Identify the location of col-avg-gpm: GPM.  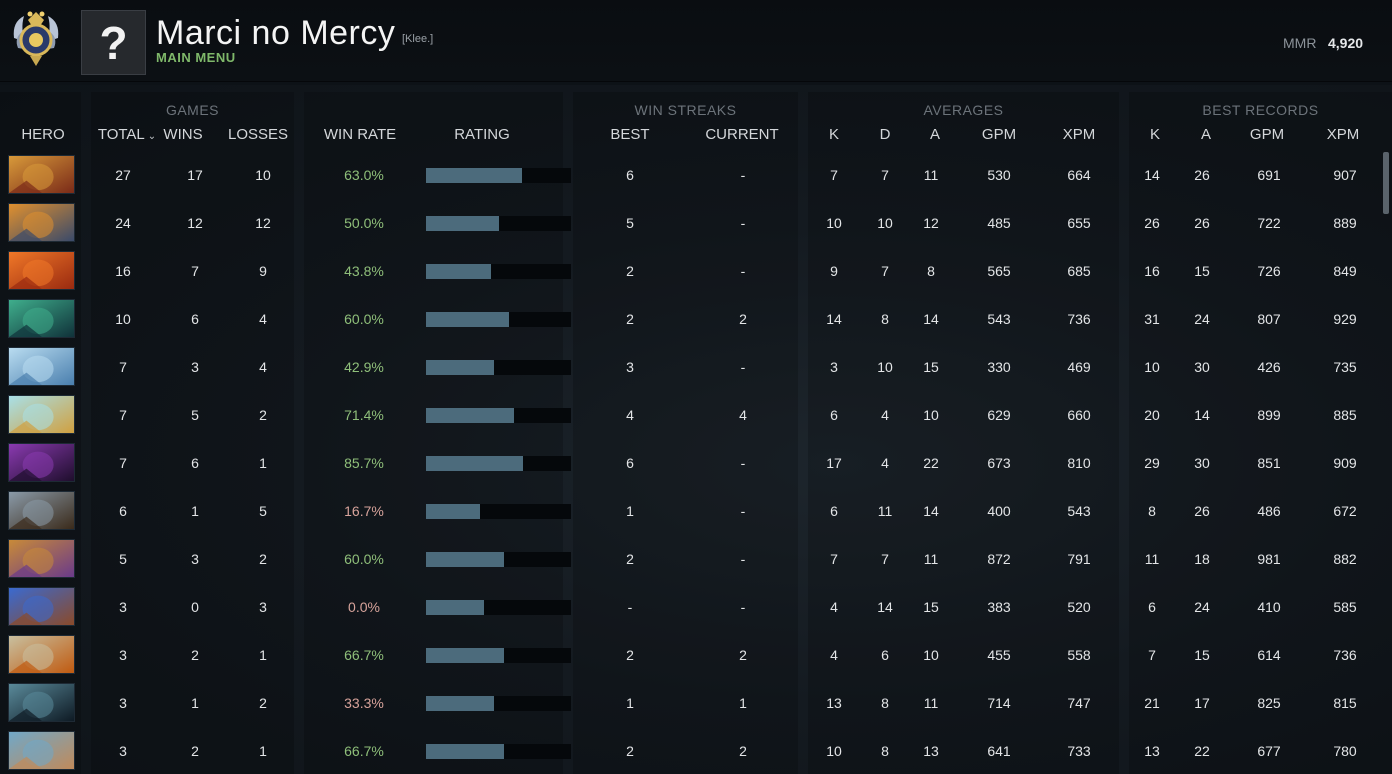
(999, 134).